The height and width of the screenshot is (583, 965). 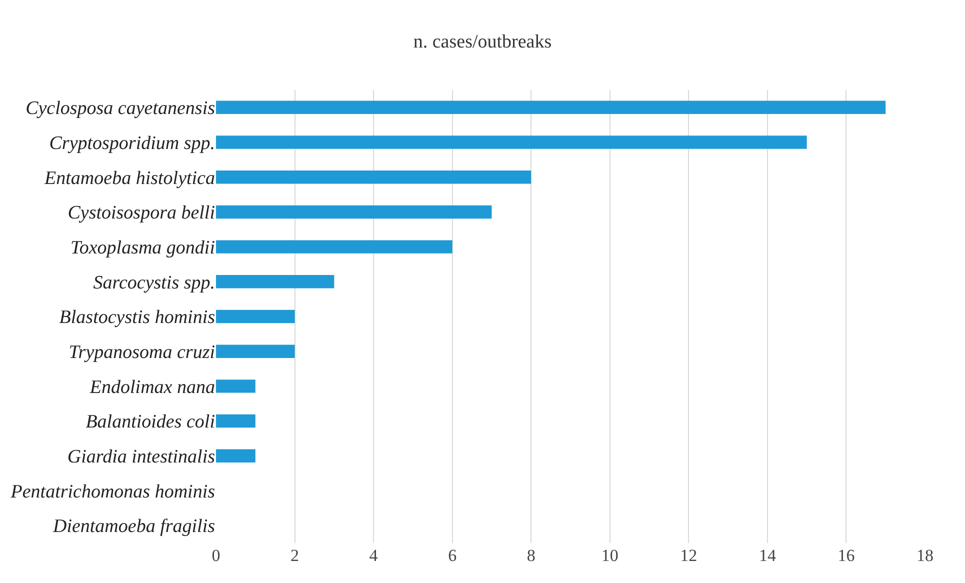 What do you see at coordinates (216, 555) in the screenshot?
I see `x-tick-label: 0` at bounding box center [216, 555].